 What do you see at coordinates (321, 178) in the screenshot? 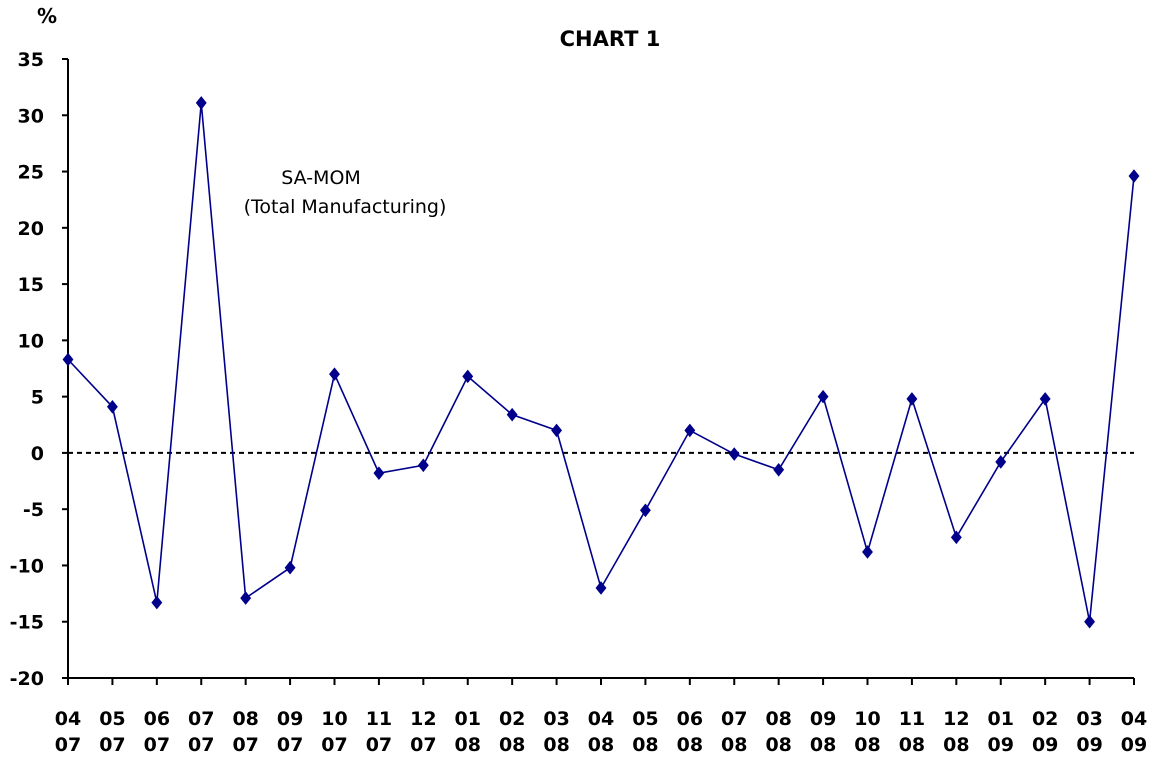
I see `annotation-line-1: SA-MOM` at bounding box center [321, 178].